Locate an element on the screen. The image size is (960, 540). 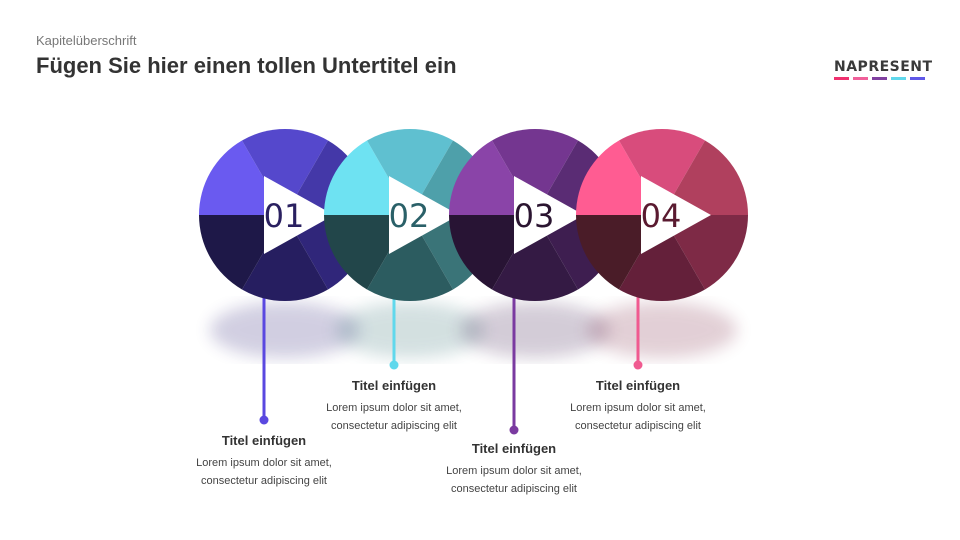
step-number: 01 is located at coordinates (284, 216).